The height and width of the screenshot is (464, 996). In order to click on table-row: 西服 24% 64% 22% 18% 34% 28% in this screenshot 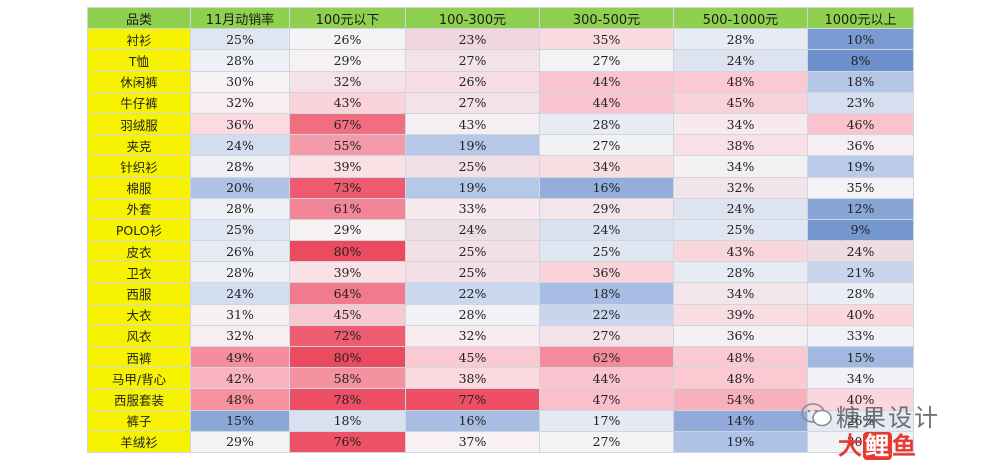, I will do `click(500, 293)`.